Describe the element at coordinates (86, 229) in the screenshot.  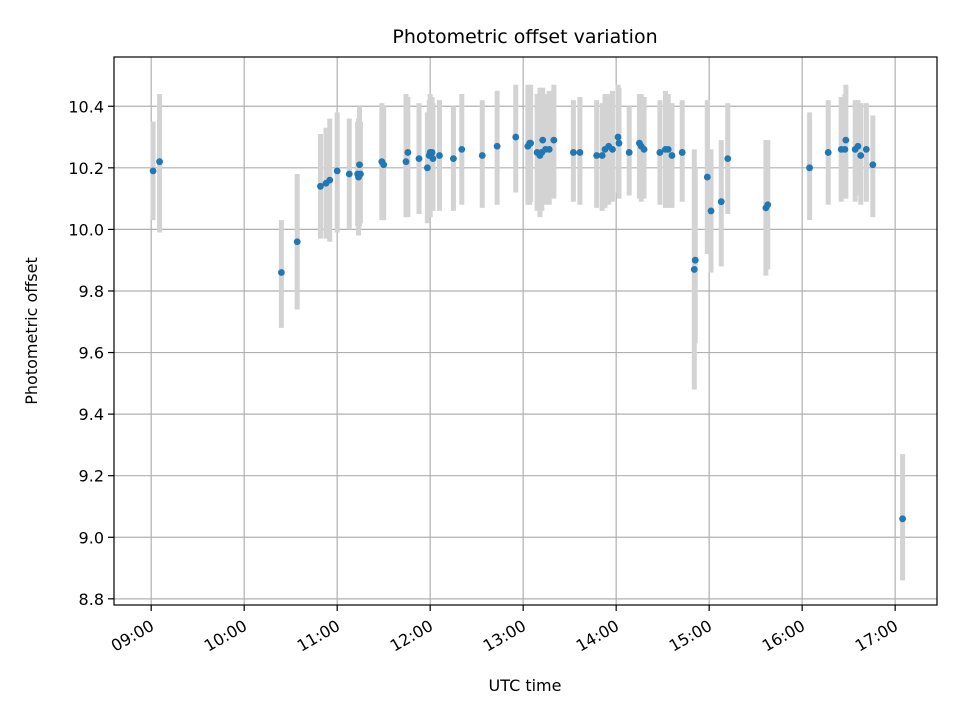
I see `y-tick-label: 10.0` at that location.